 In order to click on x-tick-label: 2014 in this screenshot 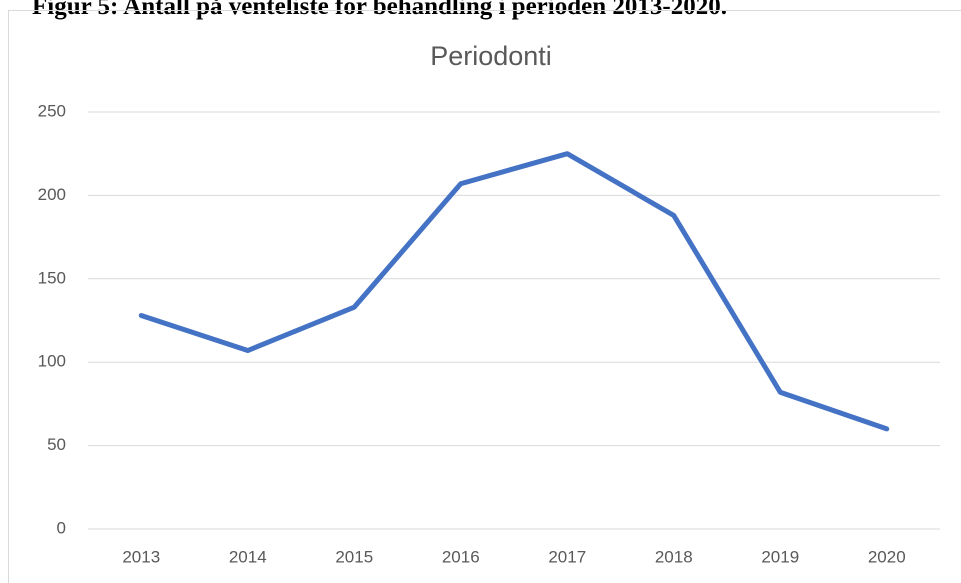, I will do `click(248, 556)`.